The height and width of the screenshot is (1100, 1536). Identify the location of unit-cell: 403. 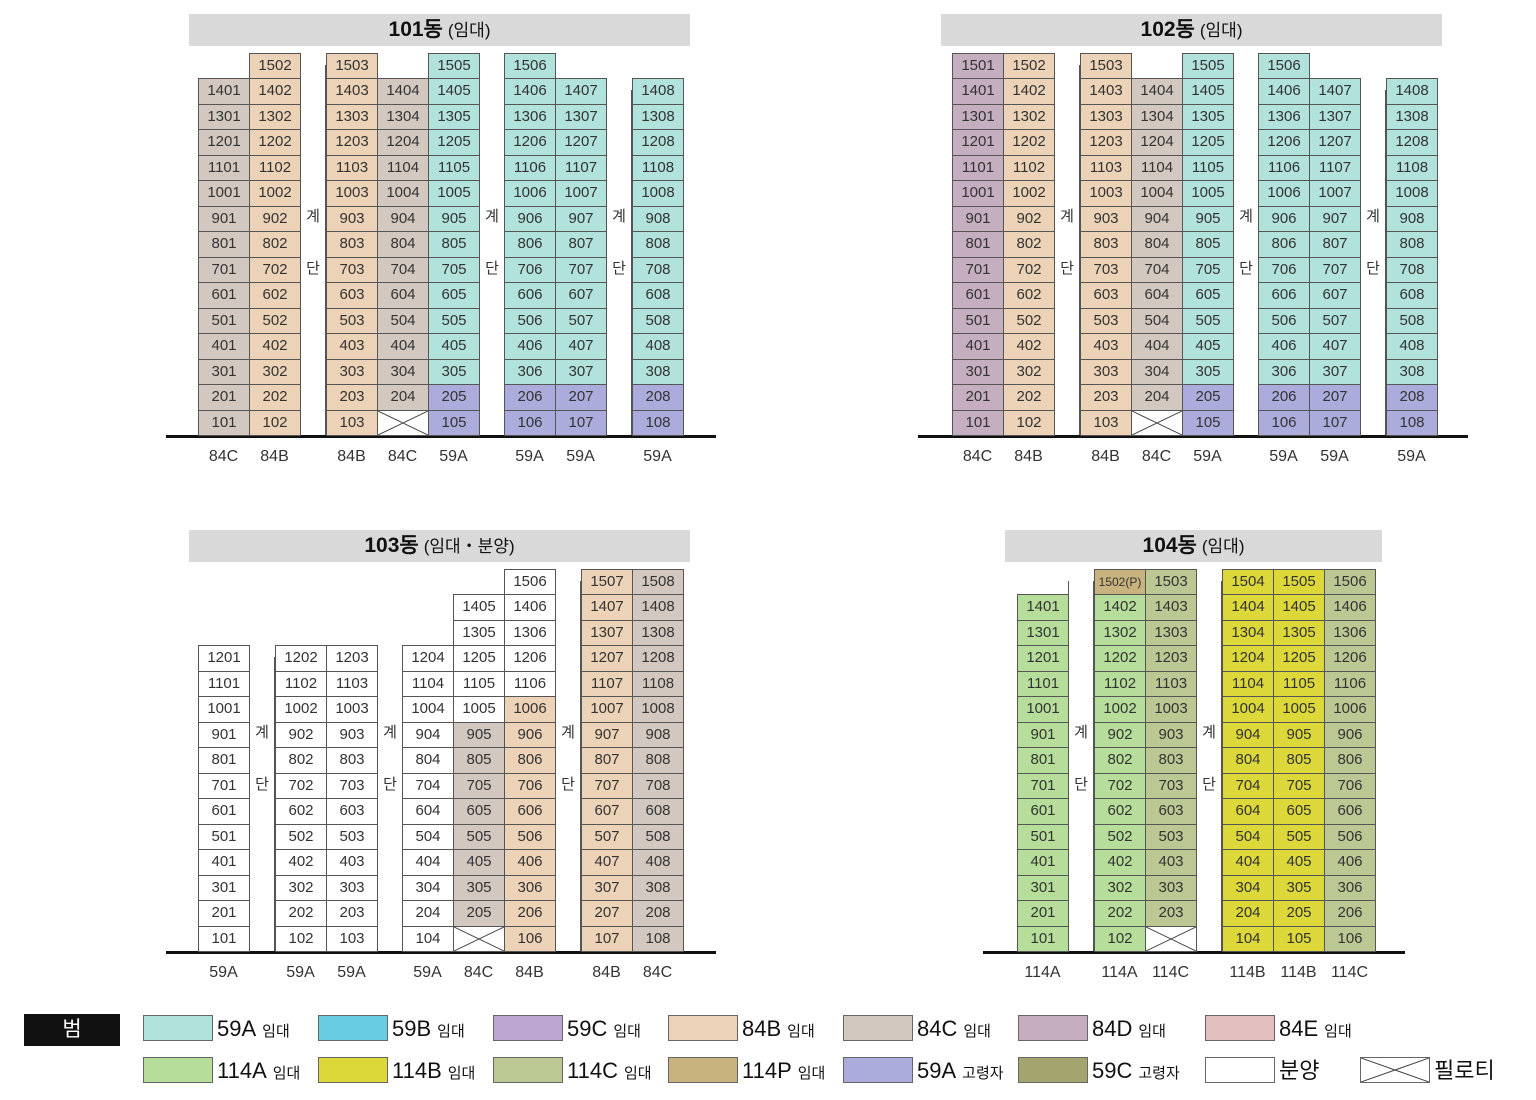
(1106, 346).